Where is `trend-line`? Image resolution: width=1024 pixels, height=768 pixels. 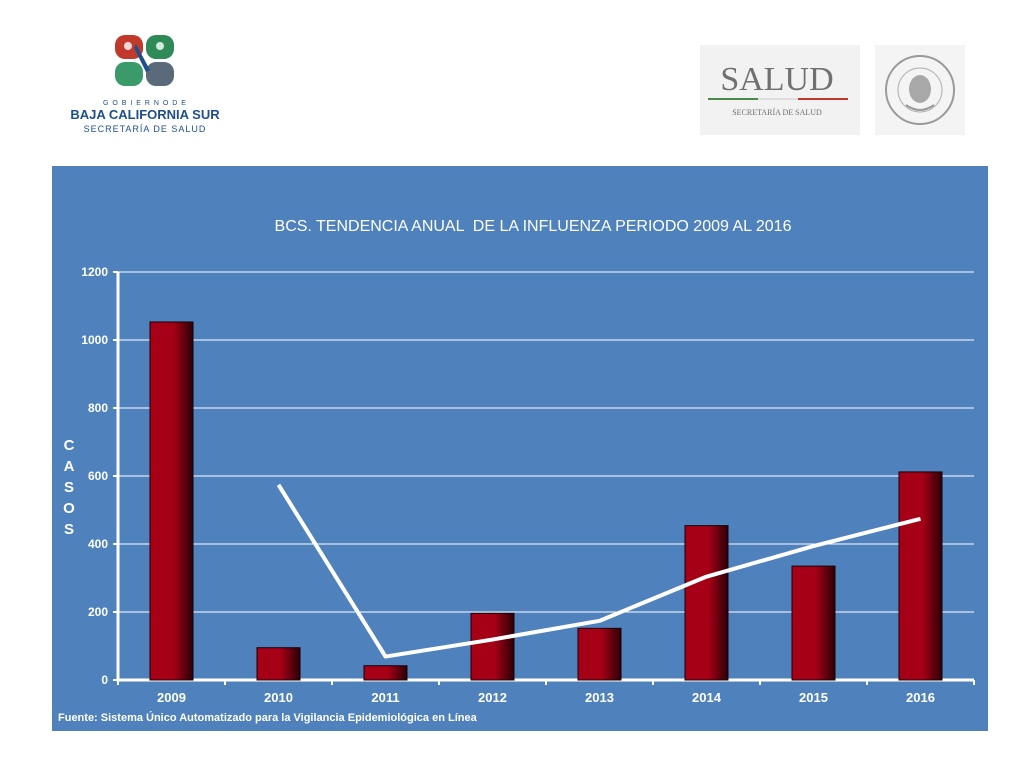
trend-line is located at coordinates (598, 571).